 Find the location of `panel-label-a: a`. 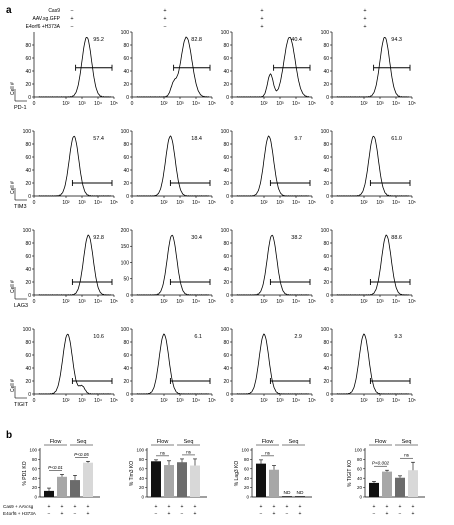

panel-label-a: a is located at coordinates (9, 10).